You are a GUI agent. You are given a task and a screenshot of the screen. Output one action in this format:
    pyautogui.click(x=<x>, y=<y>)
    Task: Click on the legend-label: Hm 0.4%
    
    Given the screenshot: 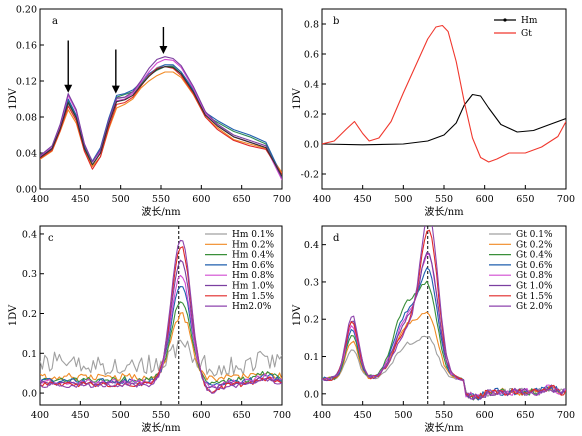 What is the action you would take?
    pyautogui.click(x=253, y=256)
    